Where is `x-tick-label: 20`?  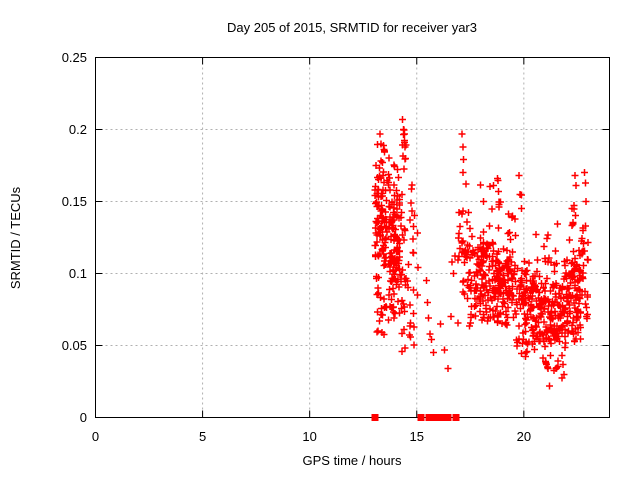
x-tick-label: 20 is located at coordinates (524, 436).